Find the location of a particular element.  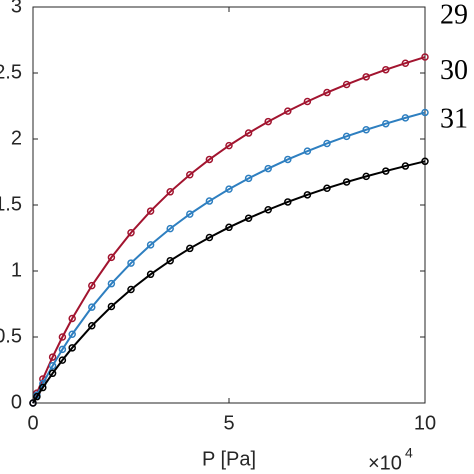

y-tick-label: 1.5 is located at coordinates (11, 204).